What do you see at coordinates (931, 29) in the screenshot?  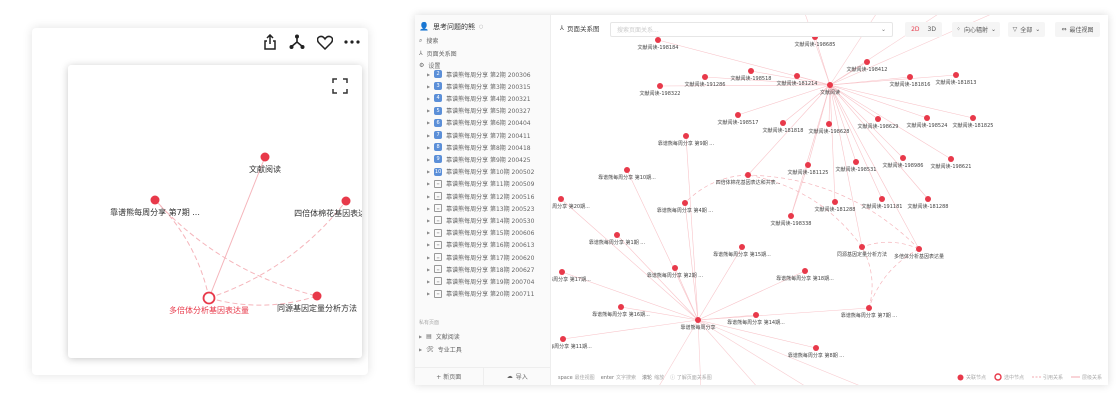 I see `mode-3d-button: 3D` at bounding box center [931, 29].